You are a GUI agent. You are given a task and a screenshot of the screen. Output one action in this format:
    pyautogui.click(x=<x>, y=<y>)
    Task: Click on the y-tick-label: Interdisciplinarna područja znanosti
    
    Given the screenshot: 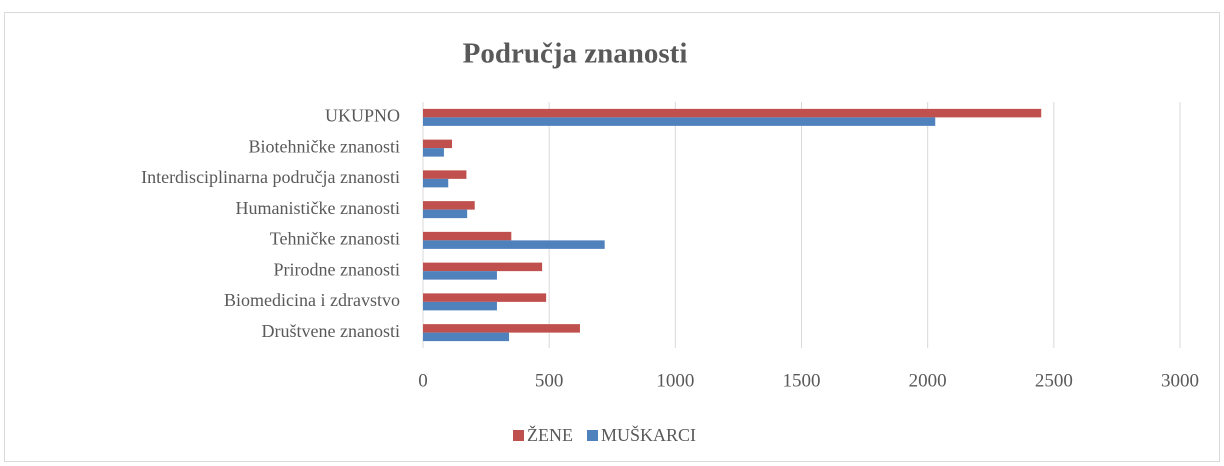 What is the action you would take?
    pyautogui.click(x=270, y=177)
    